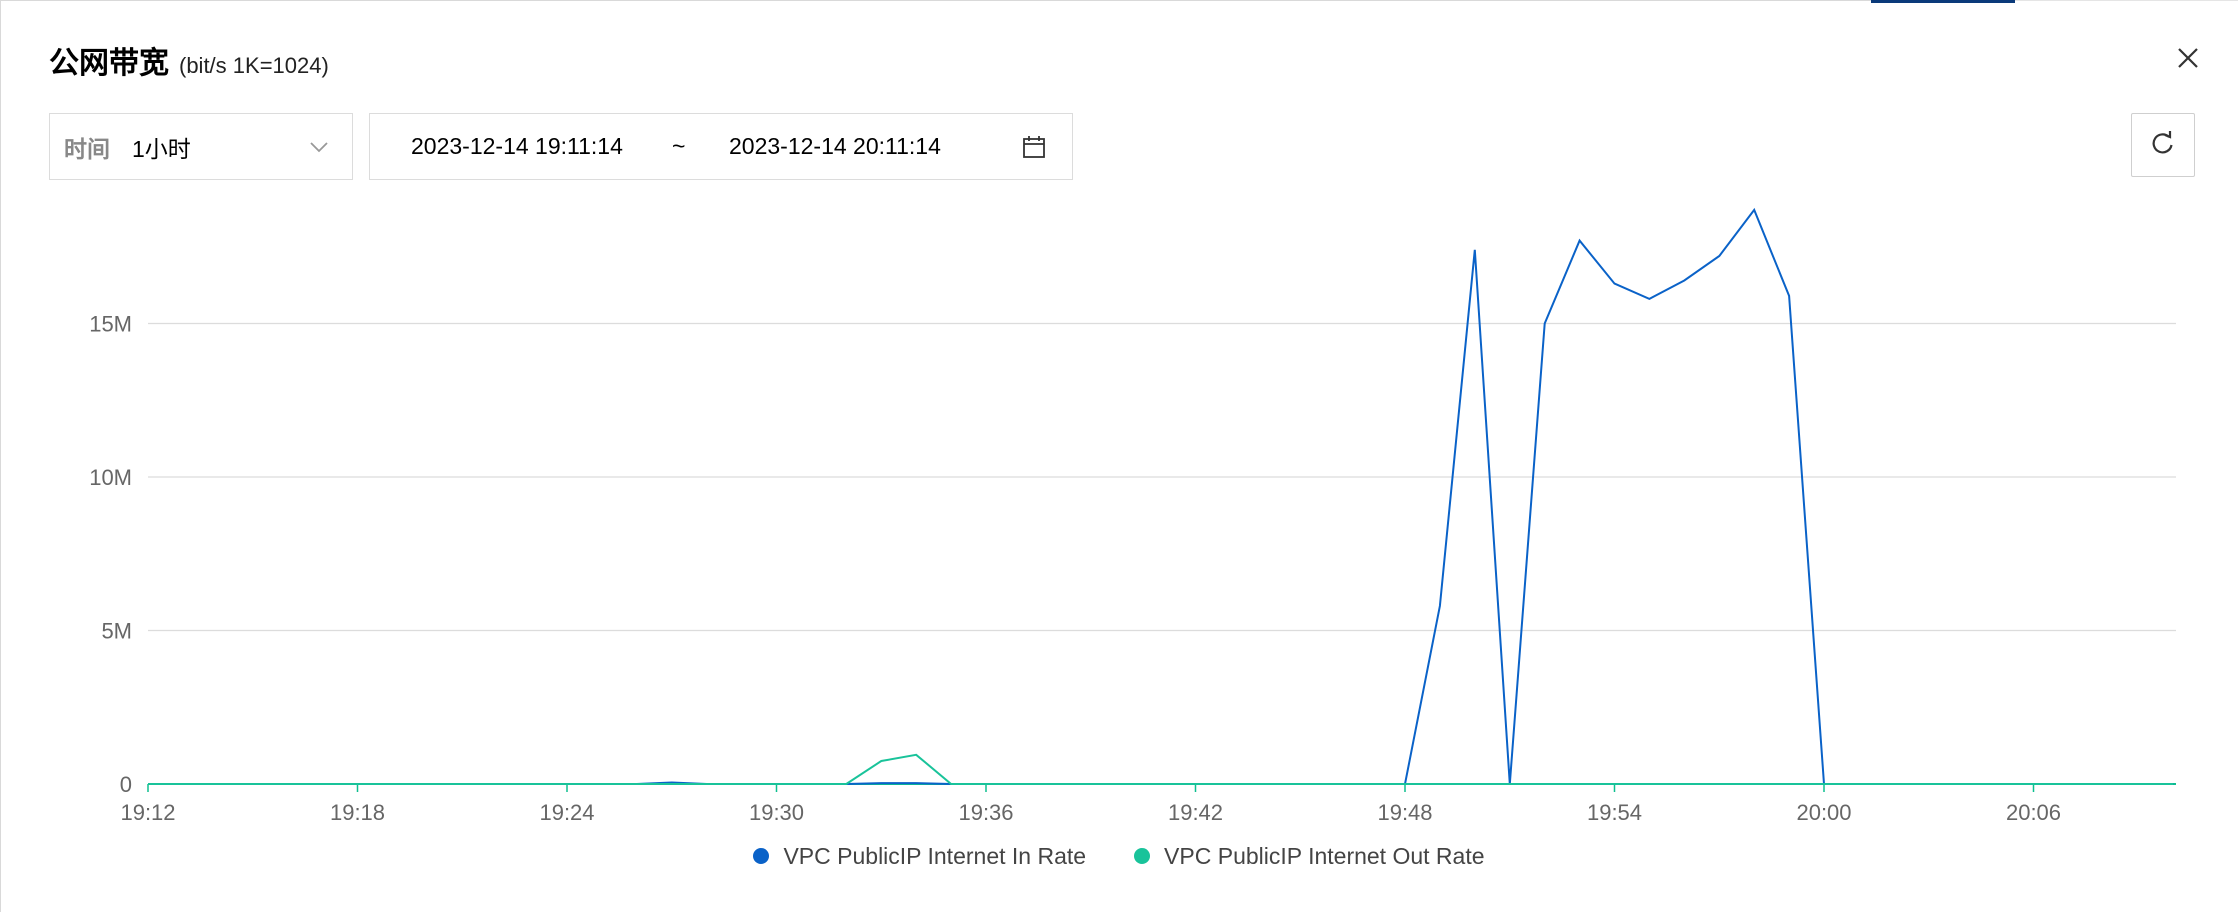 Image resolution: width=2238 pixels, height=912 pixels. I want to click on legend-item-out-rate: VPC PublicIP Internet Out Rate, so click(1309, 856).